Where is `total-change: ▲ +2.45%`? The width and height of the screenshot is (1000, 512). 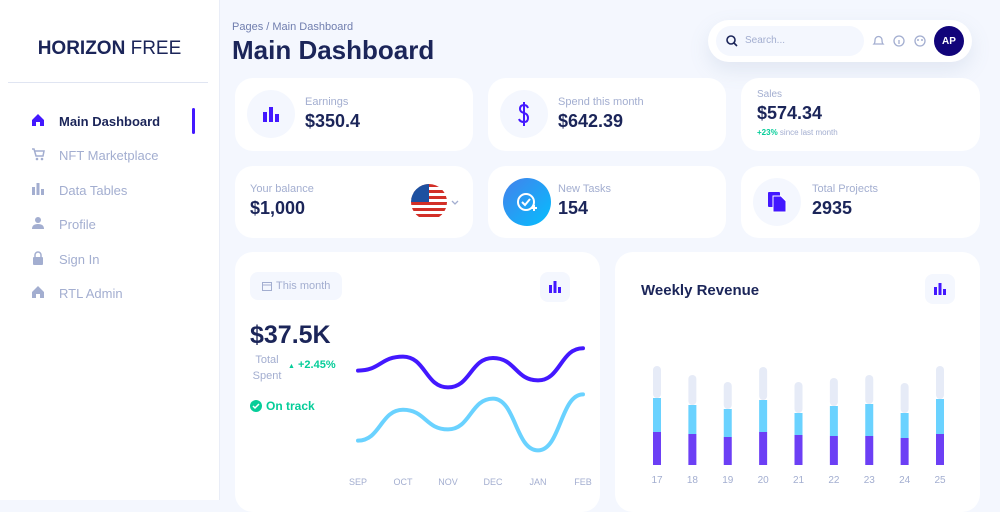 total-change: ▲ +2.45% is located at coordinates (312, 365).